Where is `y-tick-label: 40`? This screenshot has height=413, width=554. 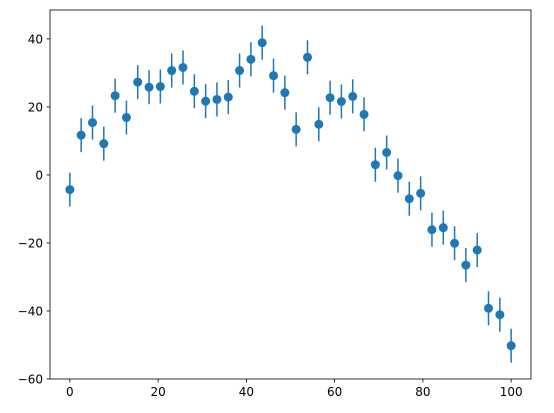 y-tick-label: 40 is located at coordinates (35, 39).